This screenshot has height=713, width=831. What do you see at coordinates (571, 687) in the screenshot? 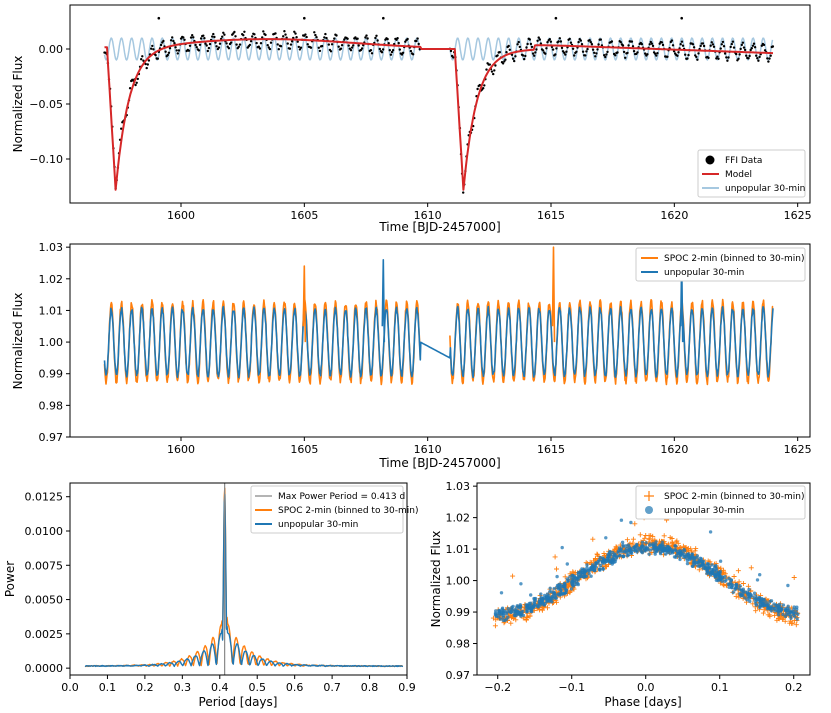
I see `p4-xtick-label: −0.1` at bounding box center [571, 687].